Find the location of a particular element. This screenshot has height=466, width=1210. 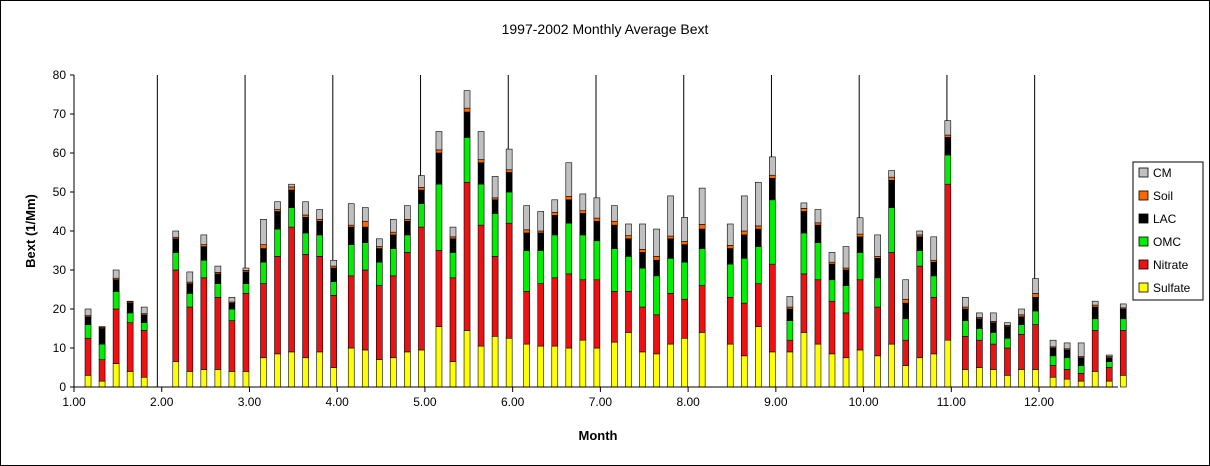

legend-swatch-cm is located at coordinates (1143, 172).